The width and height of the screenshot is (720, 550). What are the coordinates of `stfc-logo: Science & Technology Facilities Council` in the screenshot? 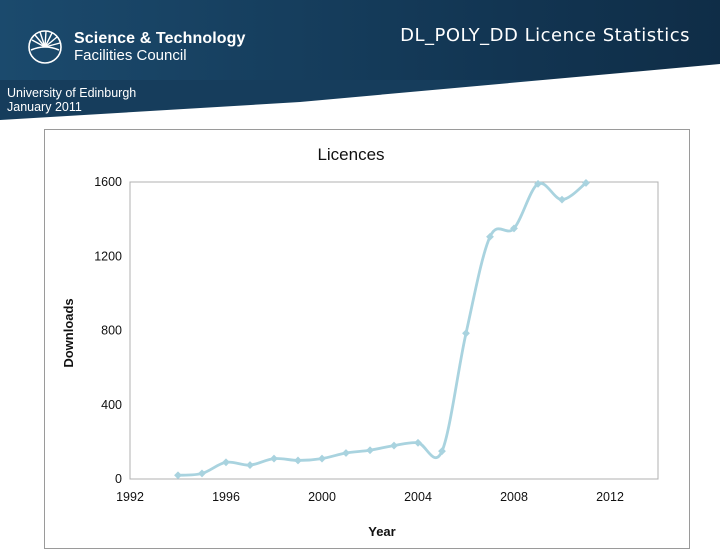 It's located at (136, 47).